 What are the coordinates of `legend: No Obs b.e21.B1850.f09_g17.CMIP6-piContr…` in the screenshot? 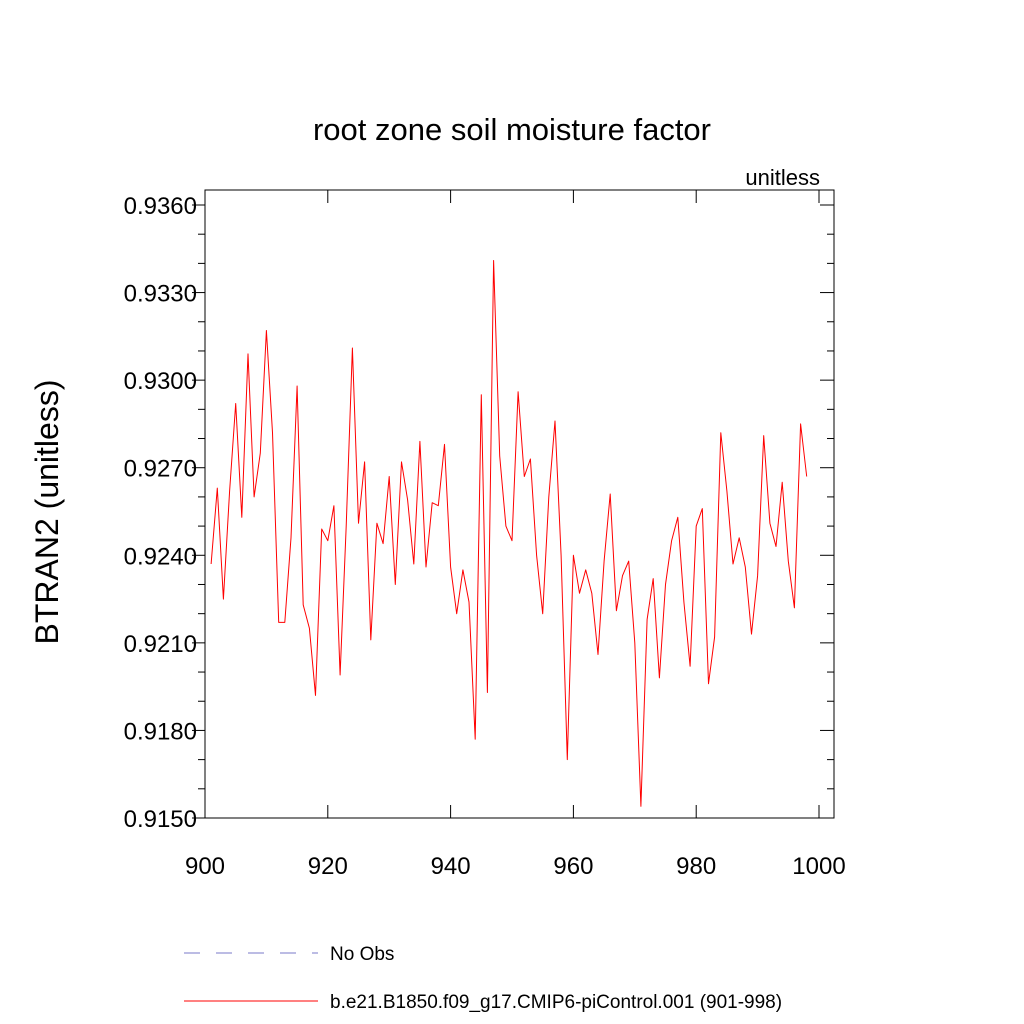 It's located at (483, 978).